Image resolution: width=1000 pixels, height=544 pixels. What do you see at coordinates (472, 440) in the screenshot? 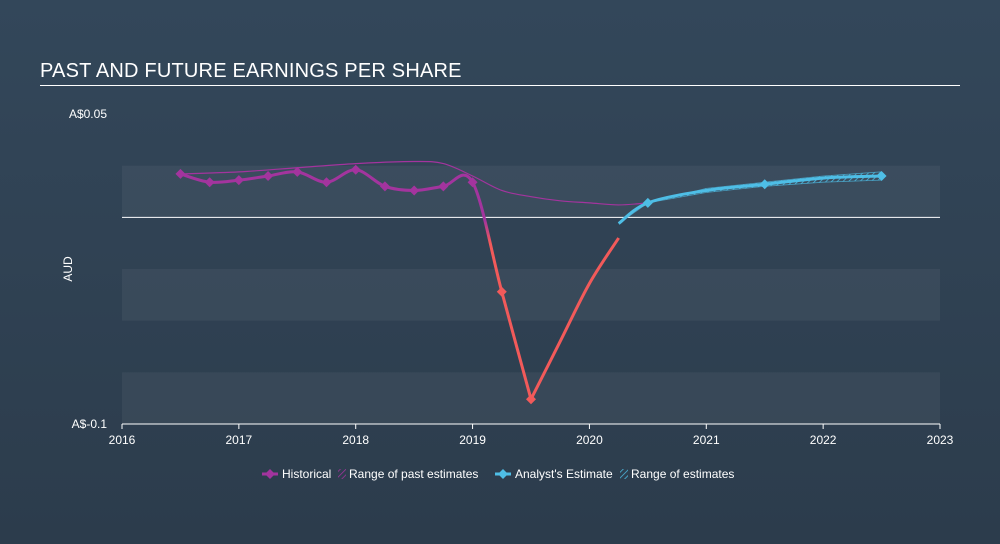
I see `x-tick-label: 2019` at bounding box center [472, 440].